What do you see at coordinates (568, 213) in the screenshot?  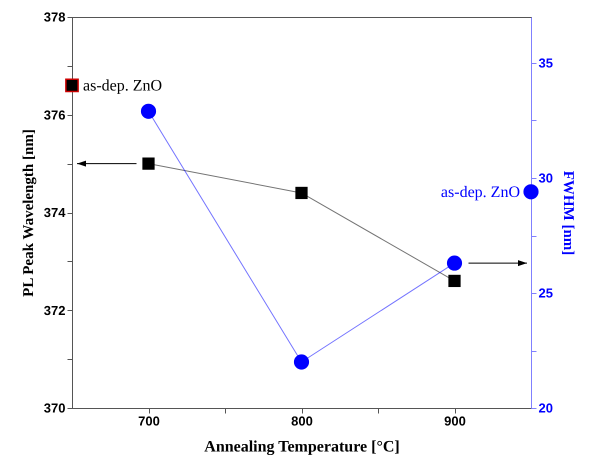 I see `y2-axis-title: FWHM [nm]` at bounding box center [568, 213].